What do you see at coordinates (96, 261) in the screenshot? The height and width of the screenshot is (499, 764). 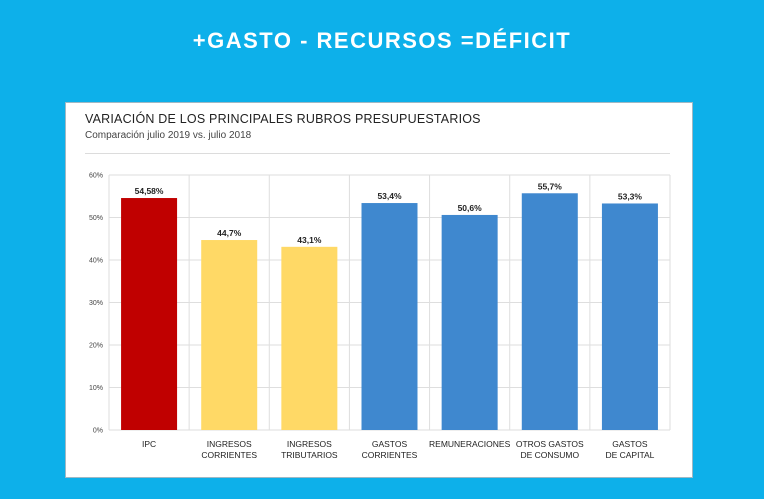 I see `y-tick-label: 40%` at bounding box center [96, 261].